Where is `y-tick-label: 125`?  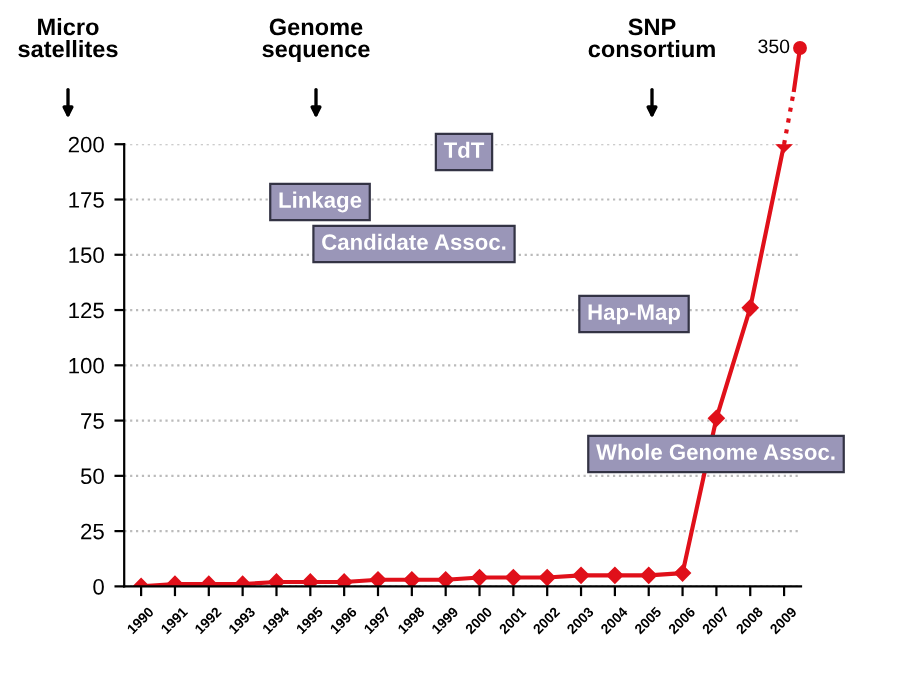 y-tick-label: 125 is located at coordinates (86, 310).